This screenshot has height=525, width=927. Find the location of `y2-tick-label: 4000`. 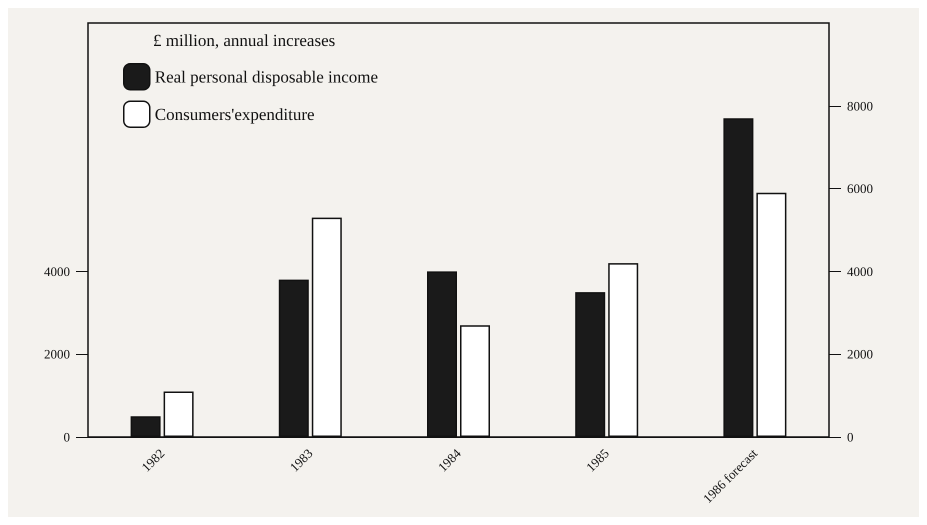

y2-tick-label: 4000 is located at coordinates (860, 271).